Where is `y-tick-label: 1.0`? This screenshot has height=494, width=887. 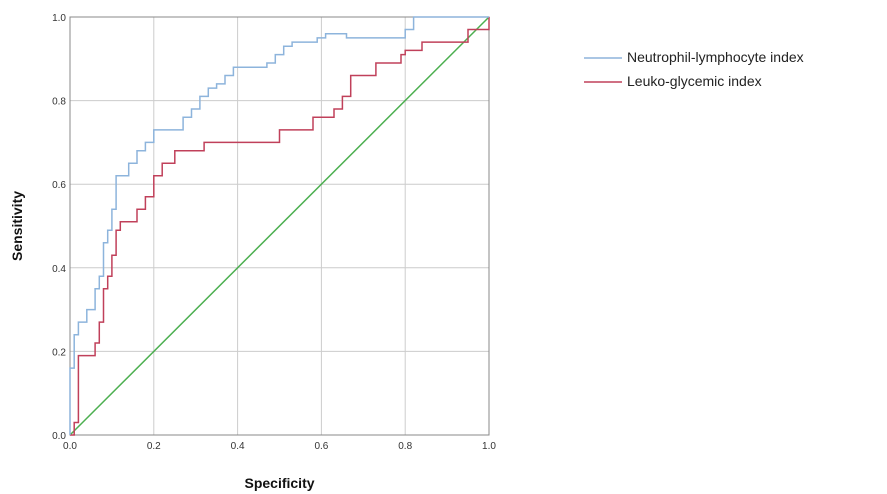 y-tick-label: 1.0 is located at coordinates (59, 18).